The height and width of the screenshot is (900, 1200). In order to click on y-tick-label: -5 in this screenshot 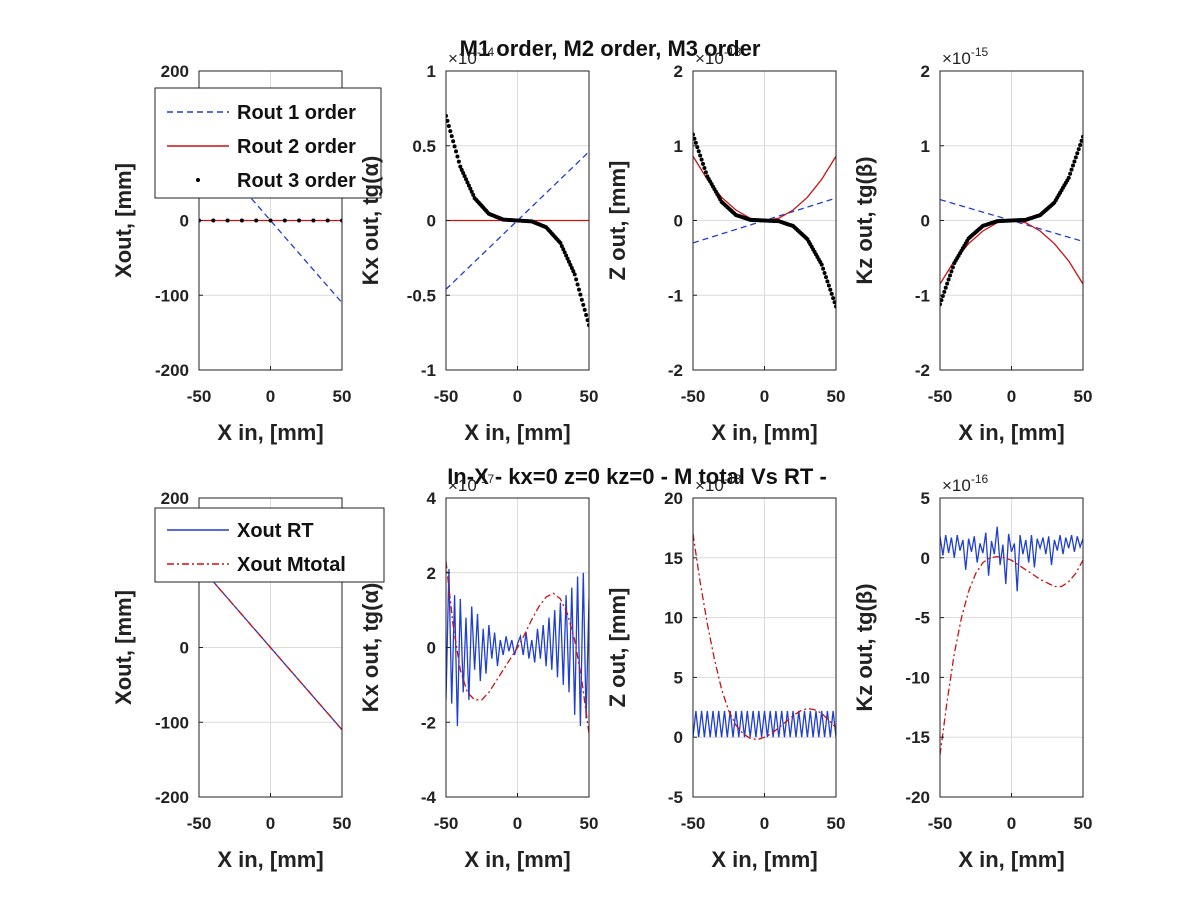, I will do `click(922, 618)`.